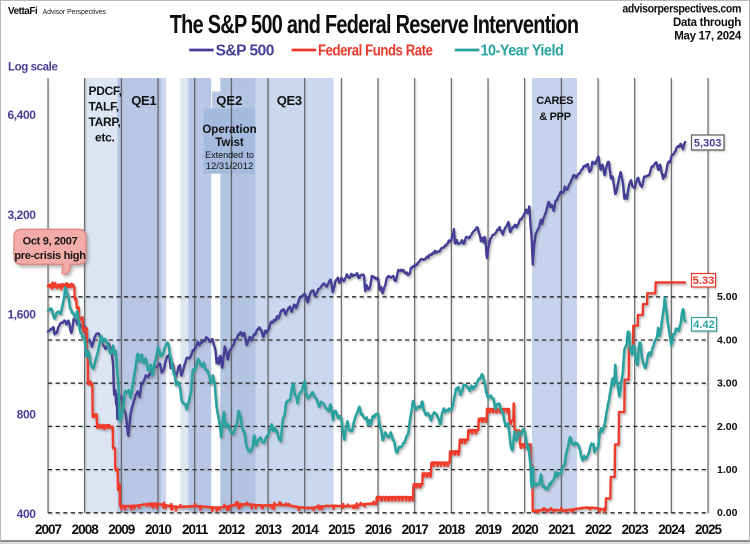  Describe the element at coordinates (104, 138) in the screenshot. I see `svg-text: etc.` at that location.